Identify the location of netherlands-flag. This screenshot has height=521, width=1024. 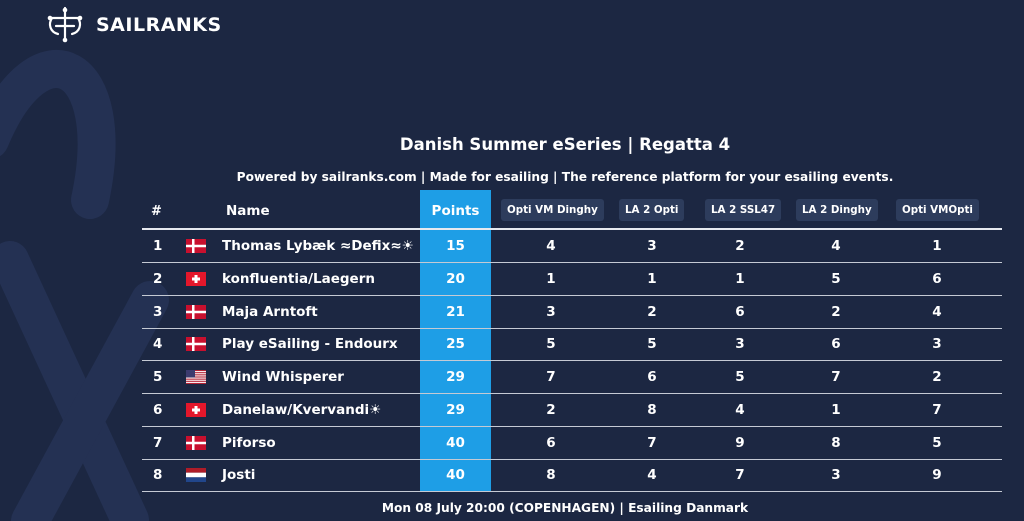
(196, 475).